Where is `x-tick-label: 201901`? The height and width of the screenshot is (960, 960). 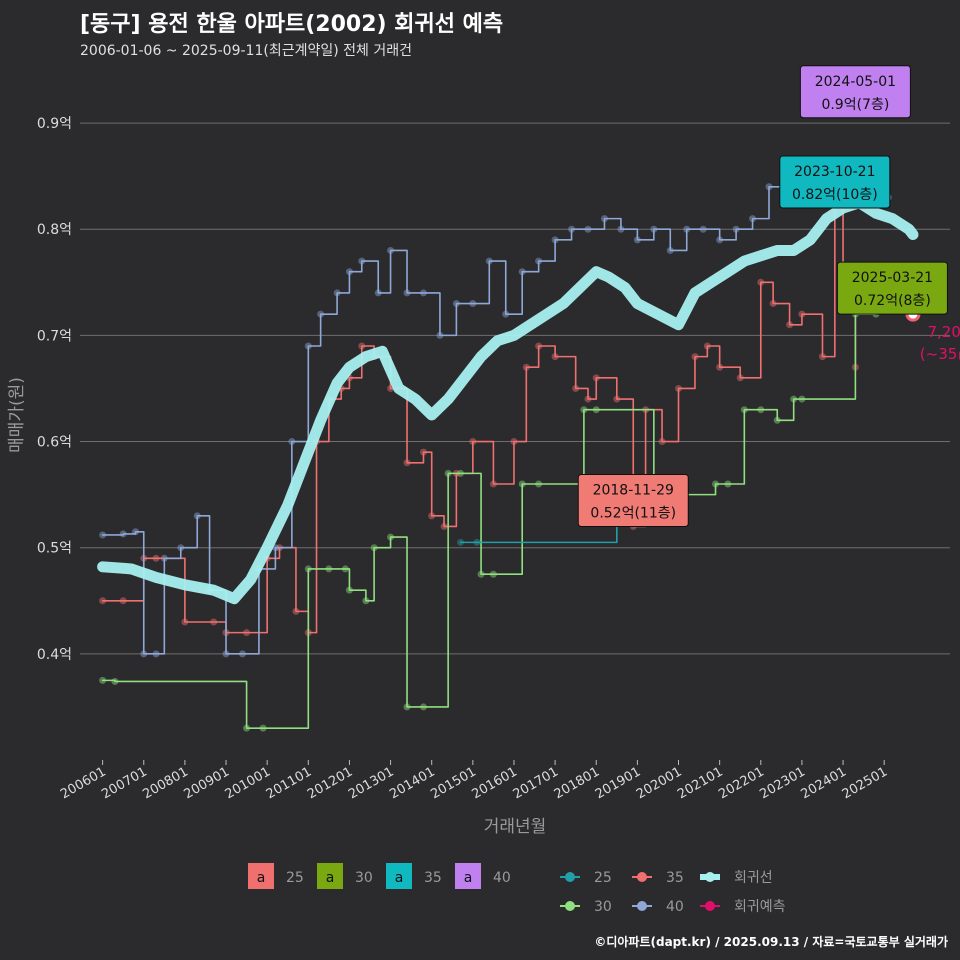
x-tick-label: 201901 is located at coordinates (618, 783).